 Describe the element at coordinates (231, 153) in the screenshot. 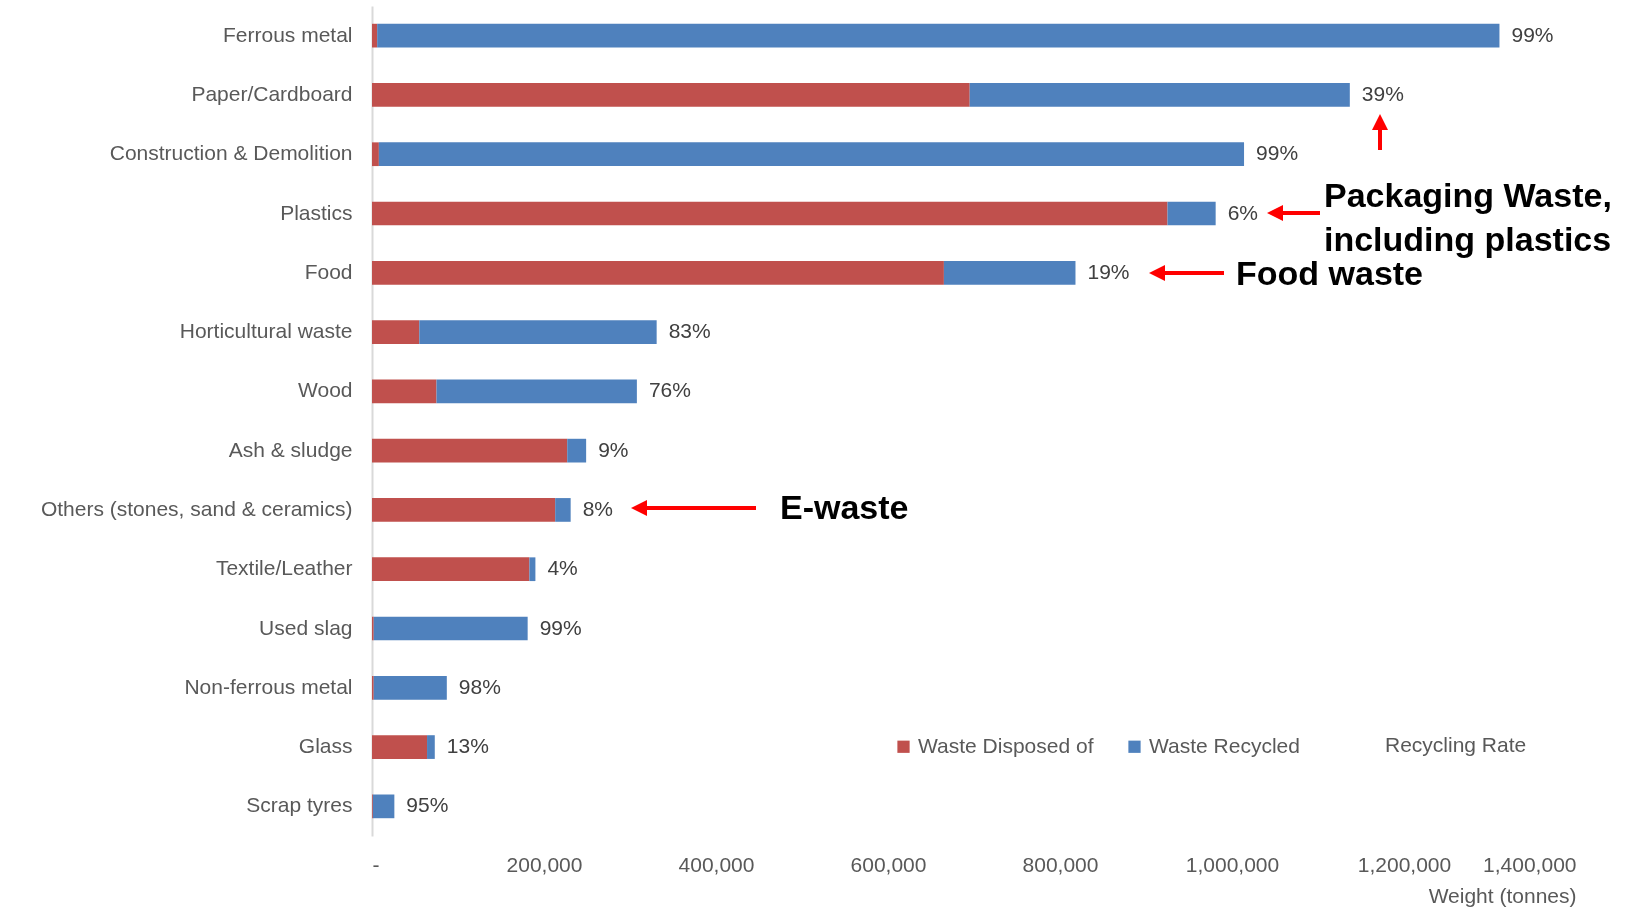

I see `y-tick-label: Construction & Demolition` at that location.